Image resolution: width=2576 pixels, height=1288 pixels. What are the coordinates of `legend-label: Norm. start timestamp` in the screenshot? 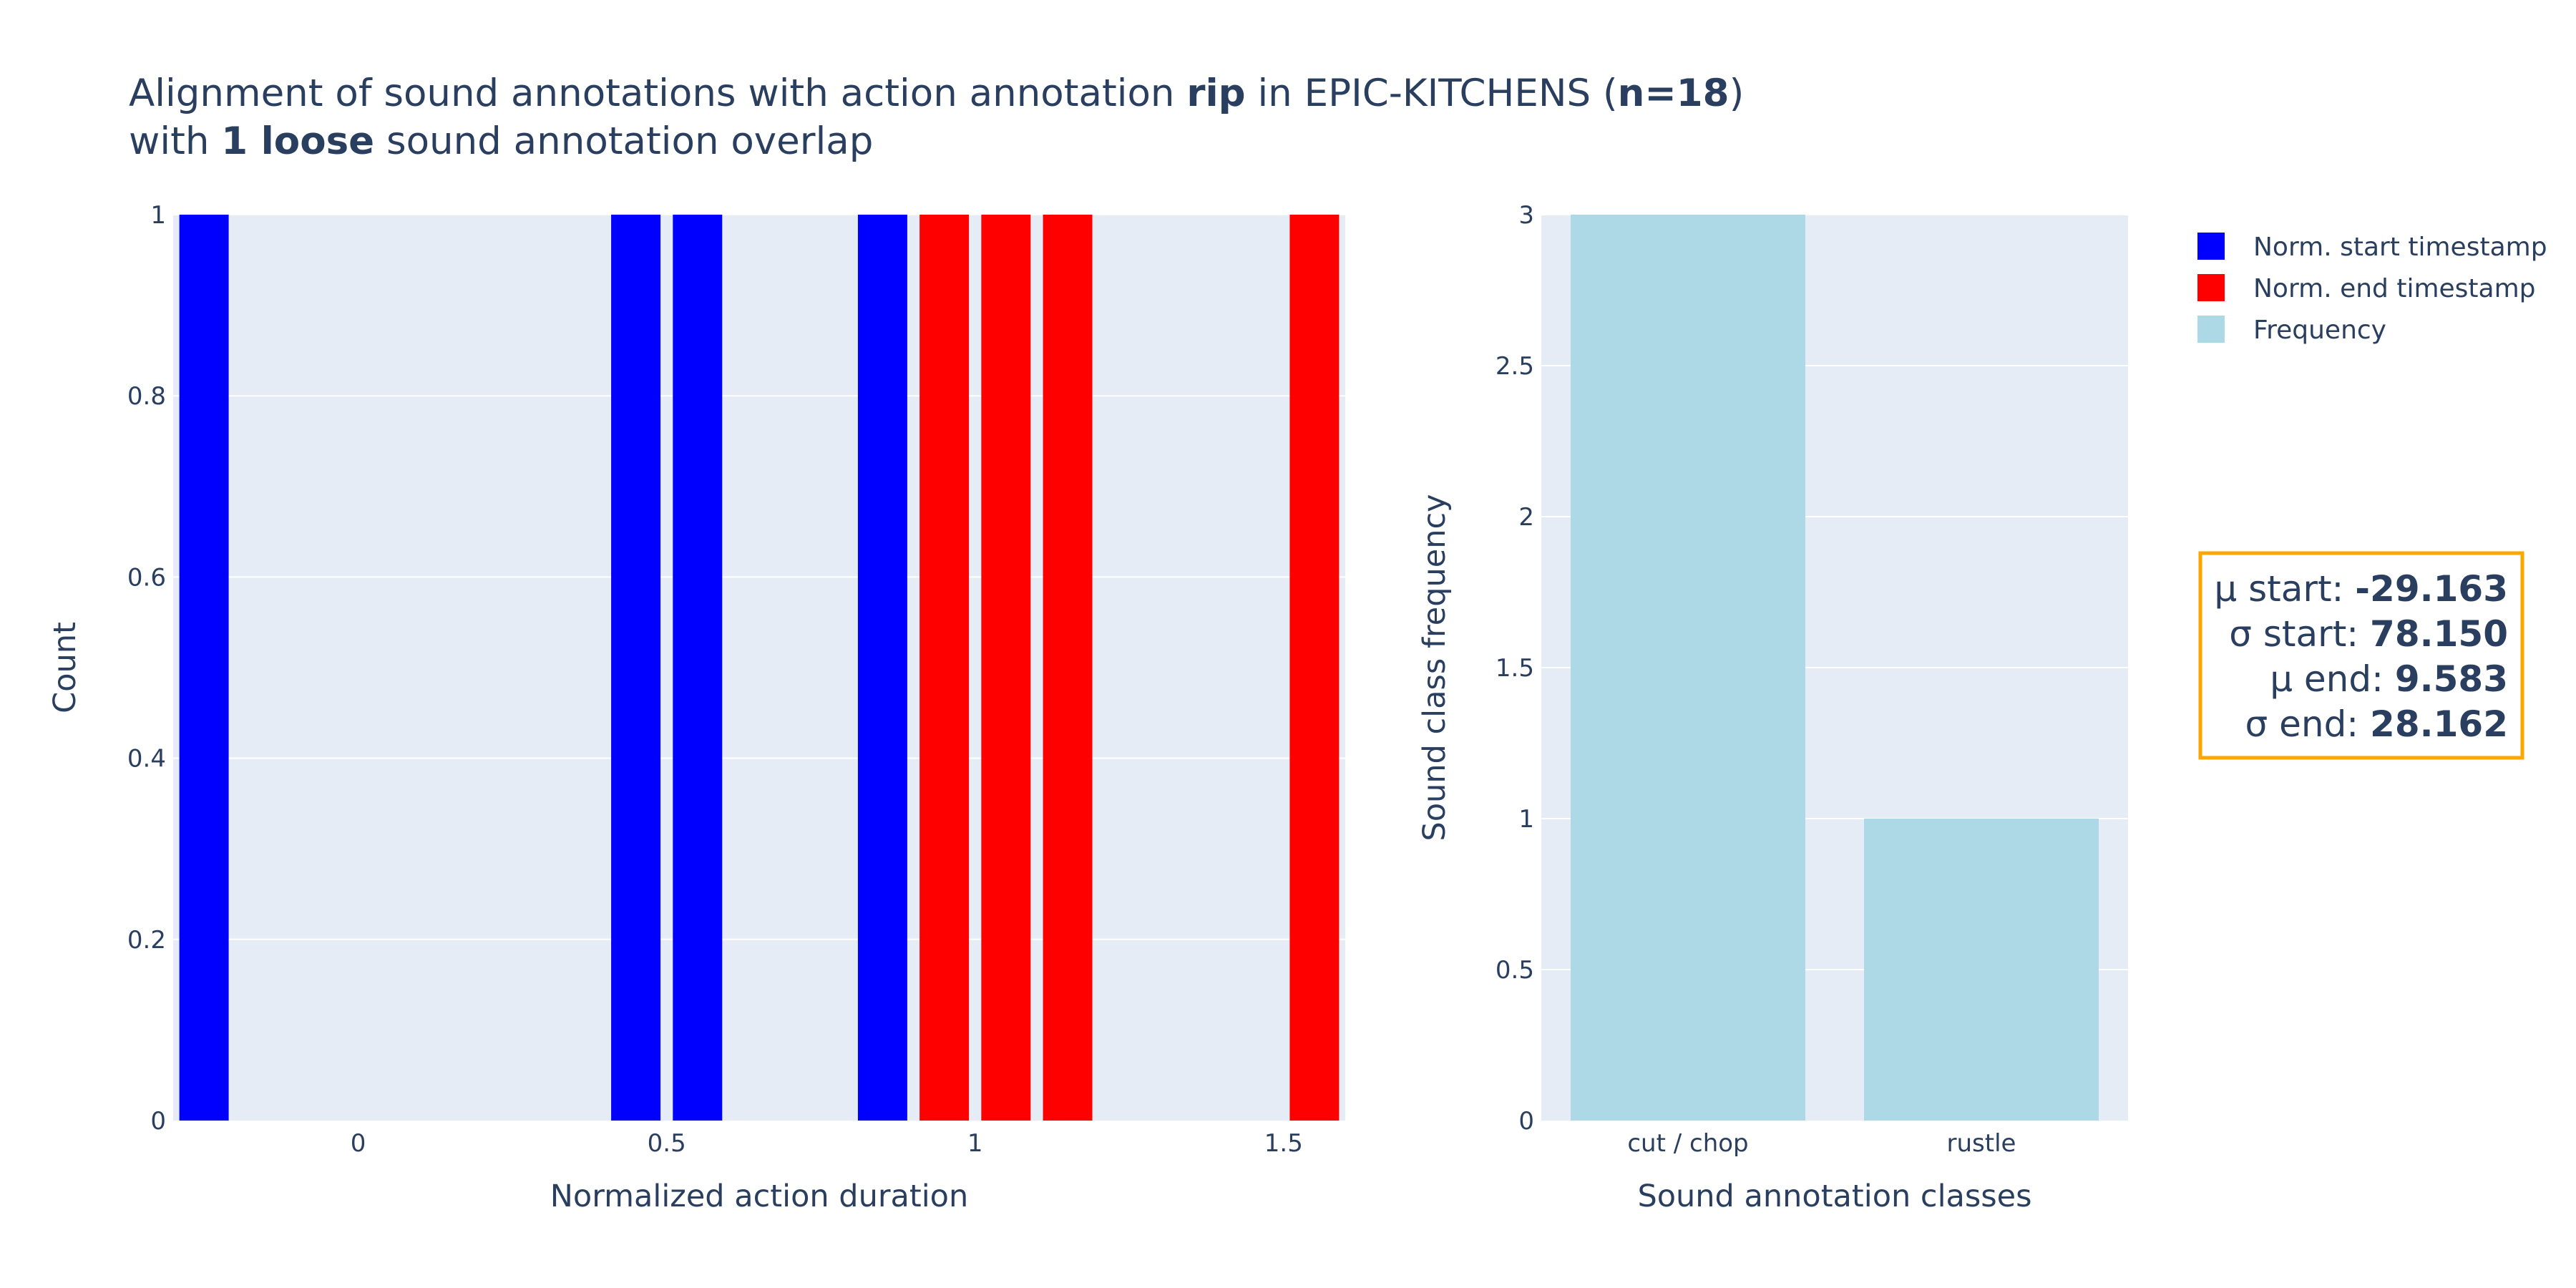 It's located at (2400, 247).